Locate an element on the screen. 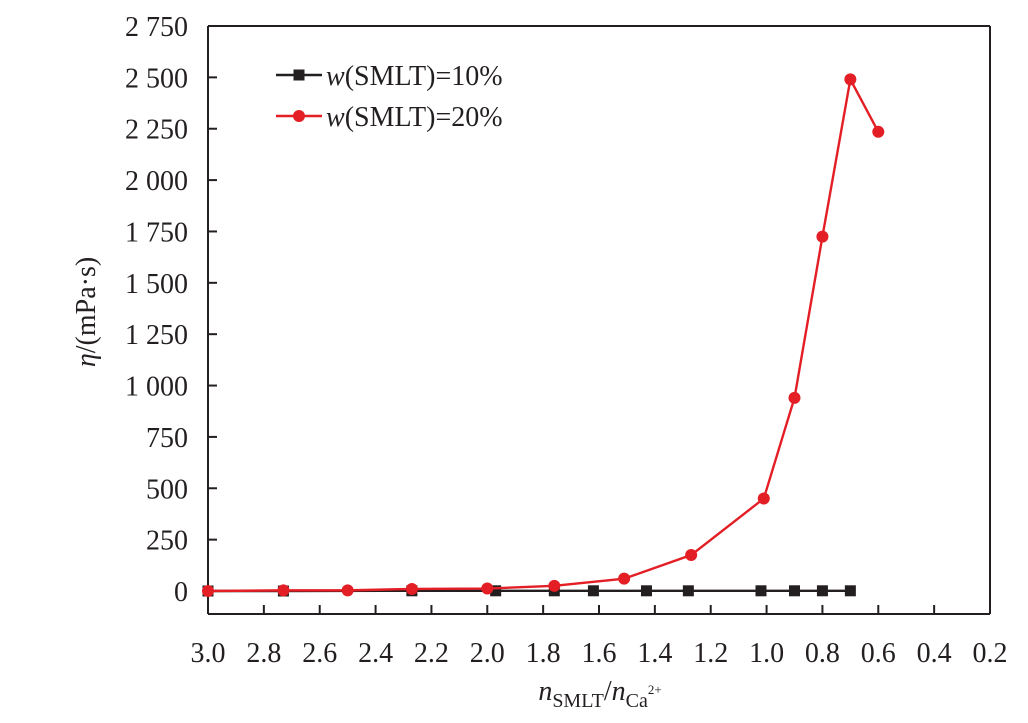 This screenshot has width=1028, height=723. legend-label: w(SMLT)=20% is located at coordinates (414, 117).